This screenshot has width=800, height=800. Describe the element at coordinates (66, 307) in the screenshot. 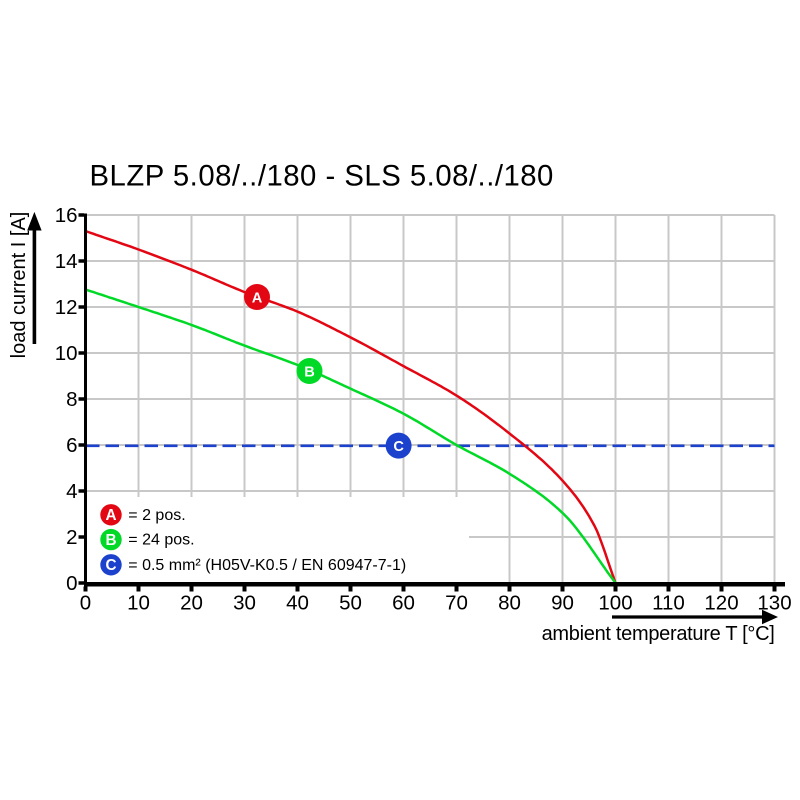

I see `svg-text: 12` at that location.